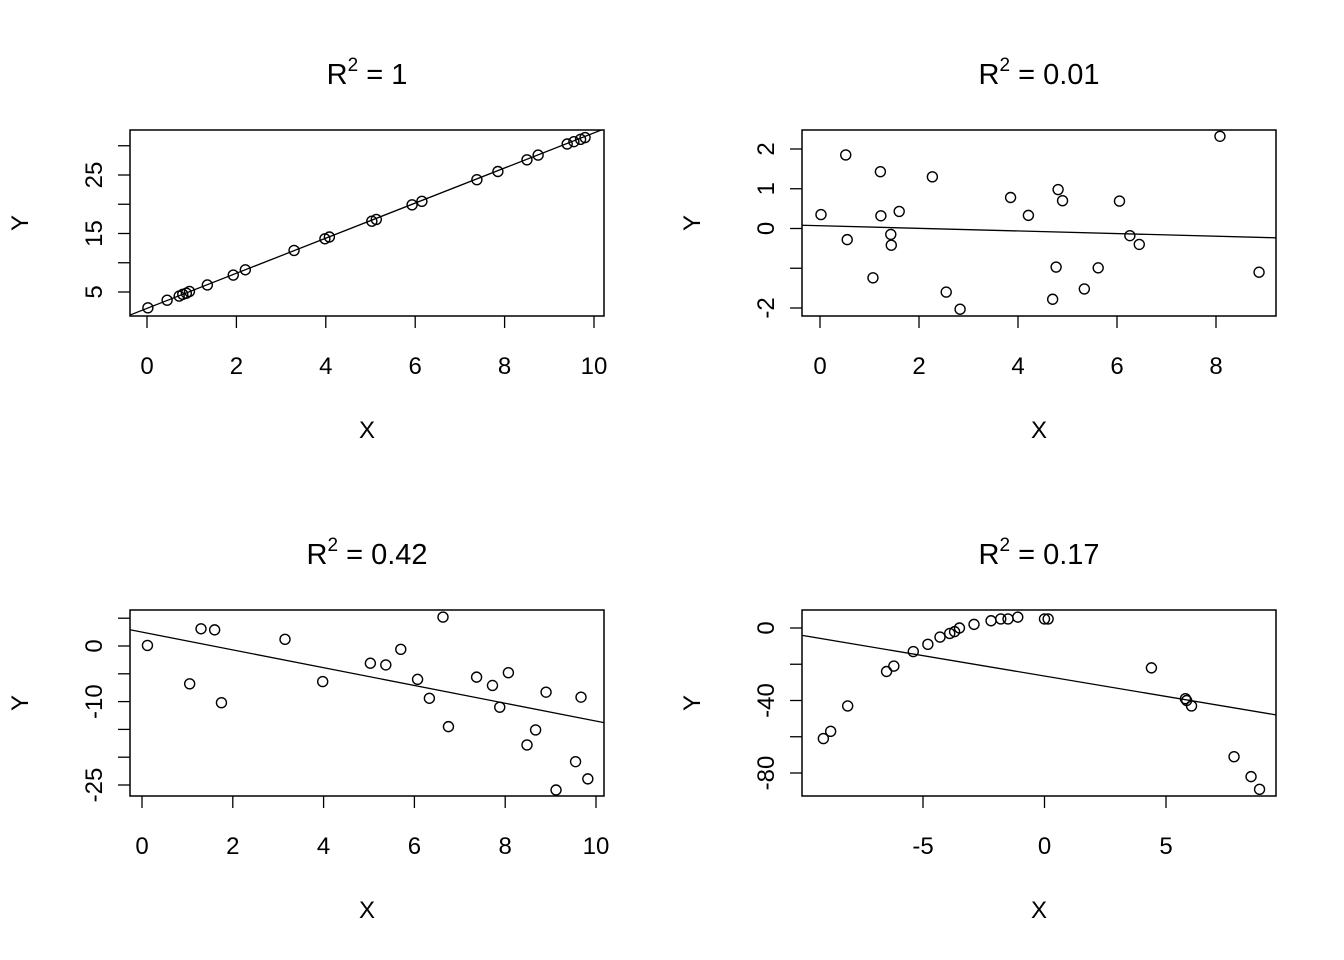 The width and height of the screenshot is (1344, 960). Describe the element at coordinates (345, 734) in the screenshot. I see `plot-area: 0 2 4 6 8 10 -25 -10 0` at that location.